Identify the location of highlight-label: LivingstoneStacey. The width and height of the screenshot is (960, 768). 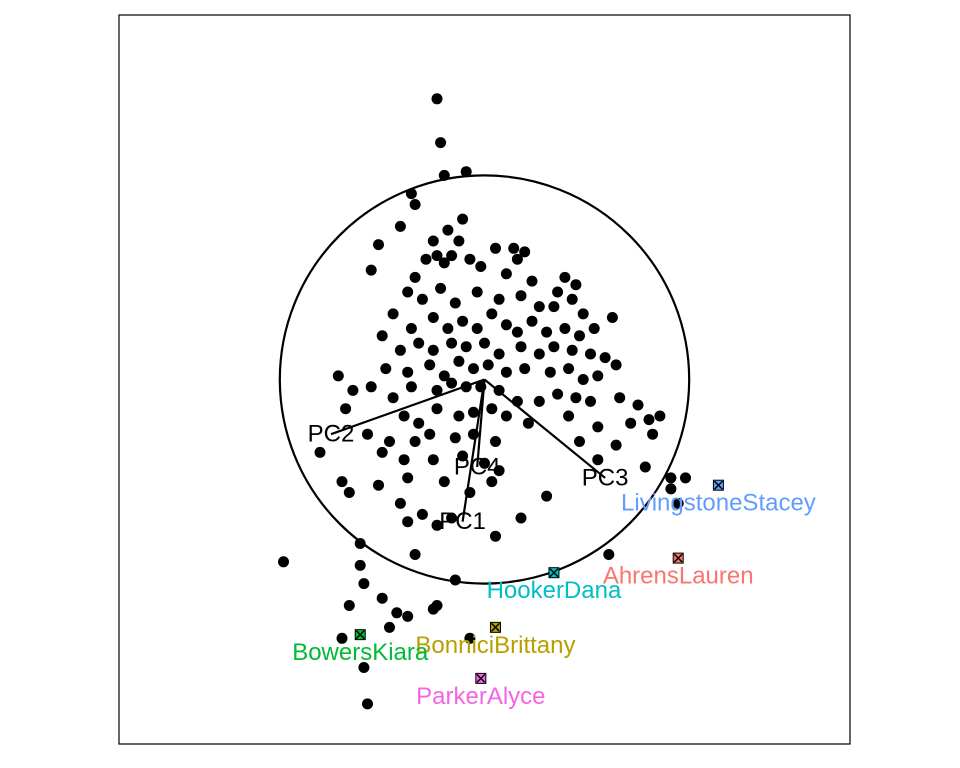
(718, 503).